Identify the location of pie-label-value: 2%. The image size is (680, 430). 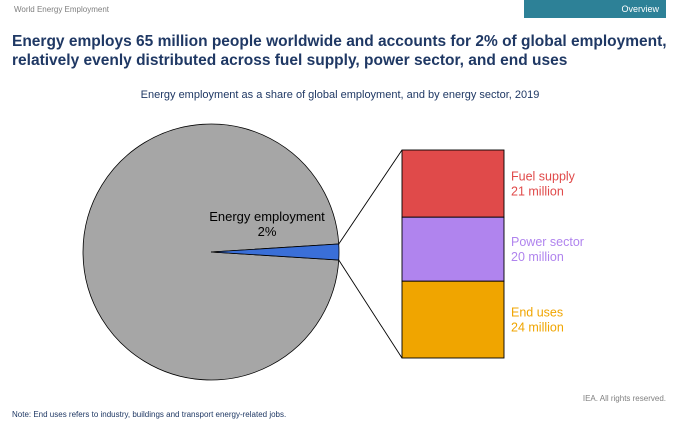
(267, 231).